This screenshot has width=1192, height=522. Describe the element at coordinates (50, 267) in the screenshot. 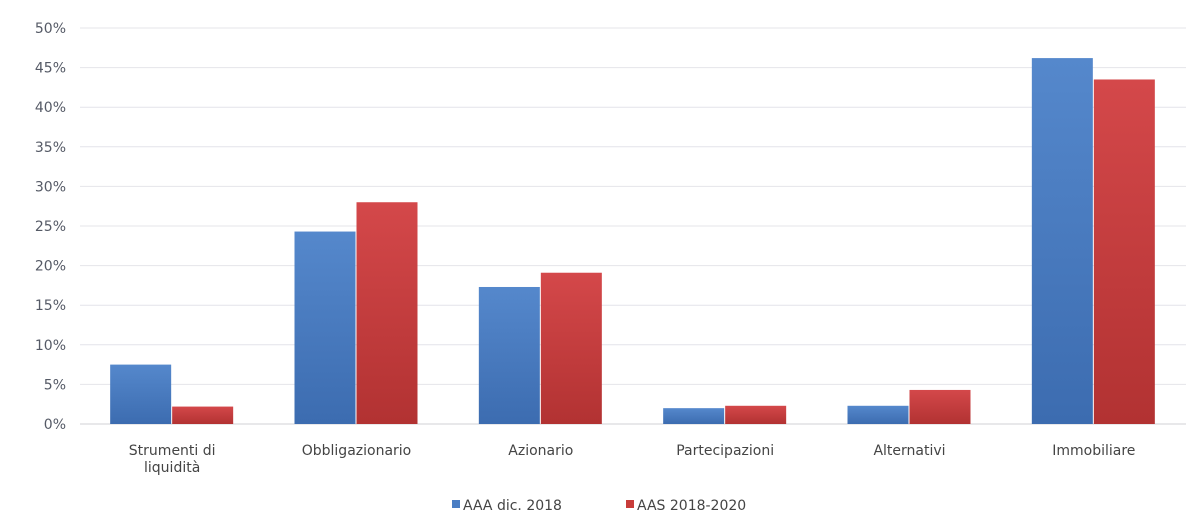

I see `y-tick-label: 20%` at that location.